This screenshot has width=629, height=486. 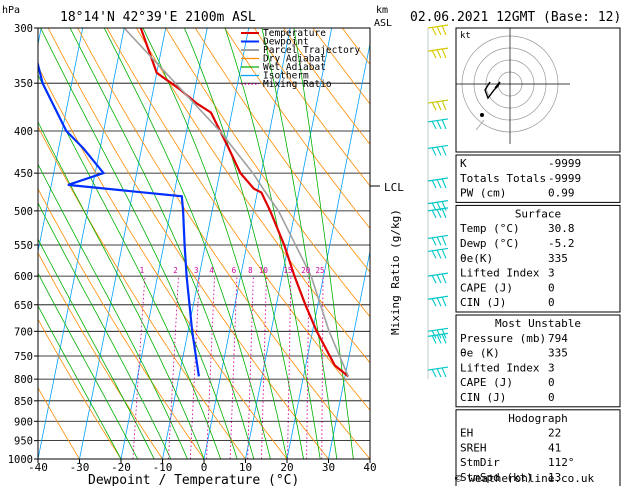 What do you see at coordinates (23, 357) in the screenshot?
I see `pressure-tick-label: 750` at bounding box center [23, 357].